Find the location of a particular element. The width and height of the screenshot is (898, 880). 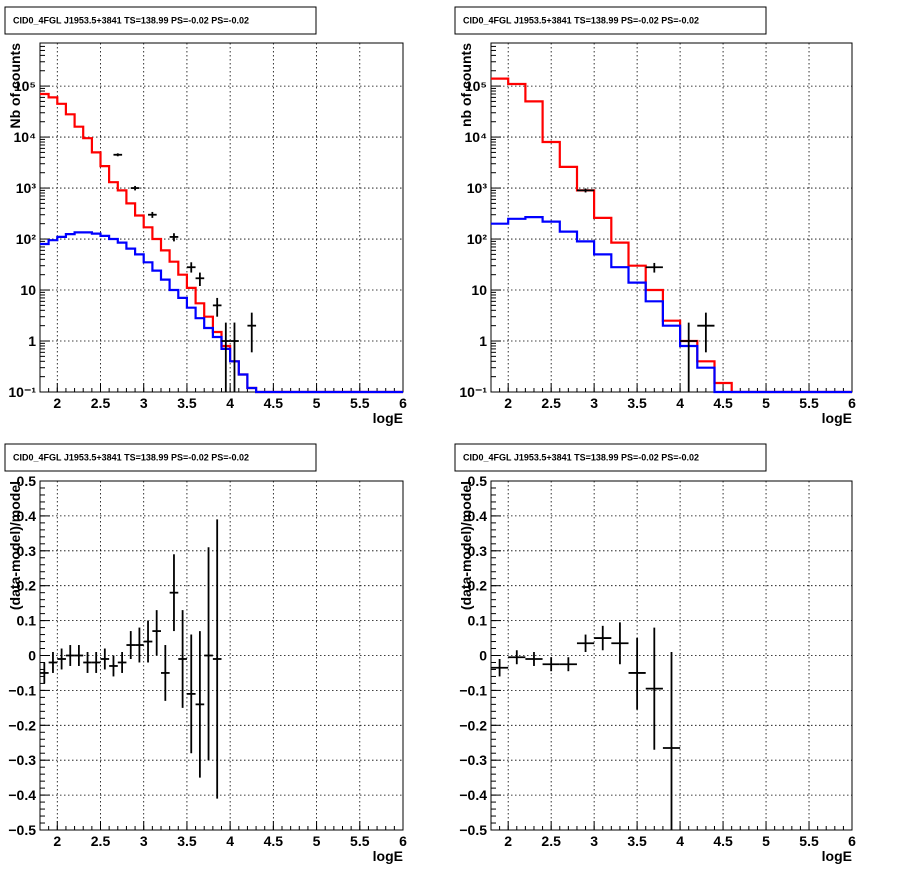

y-tick-label: 0 is located at coordinates (483, 656).